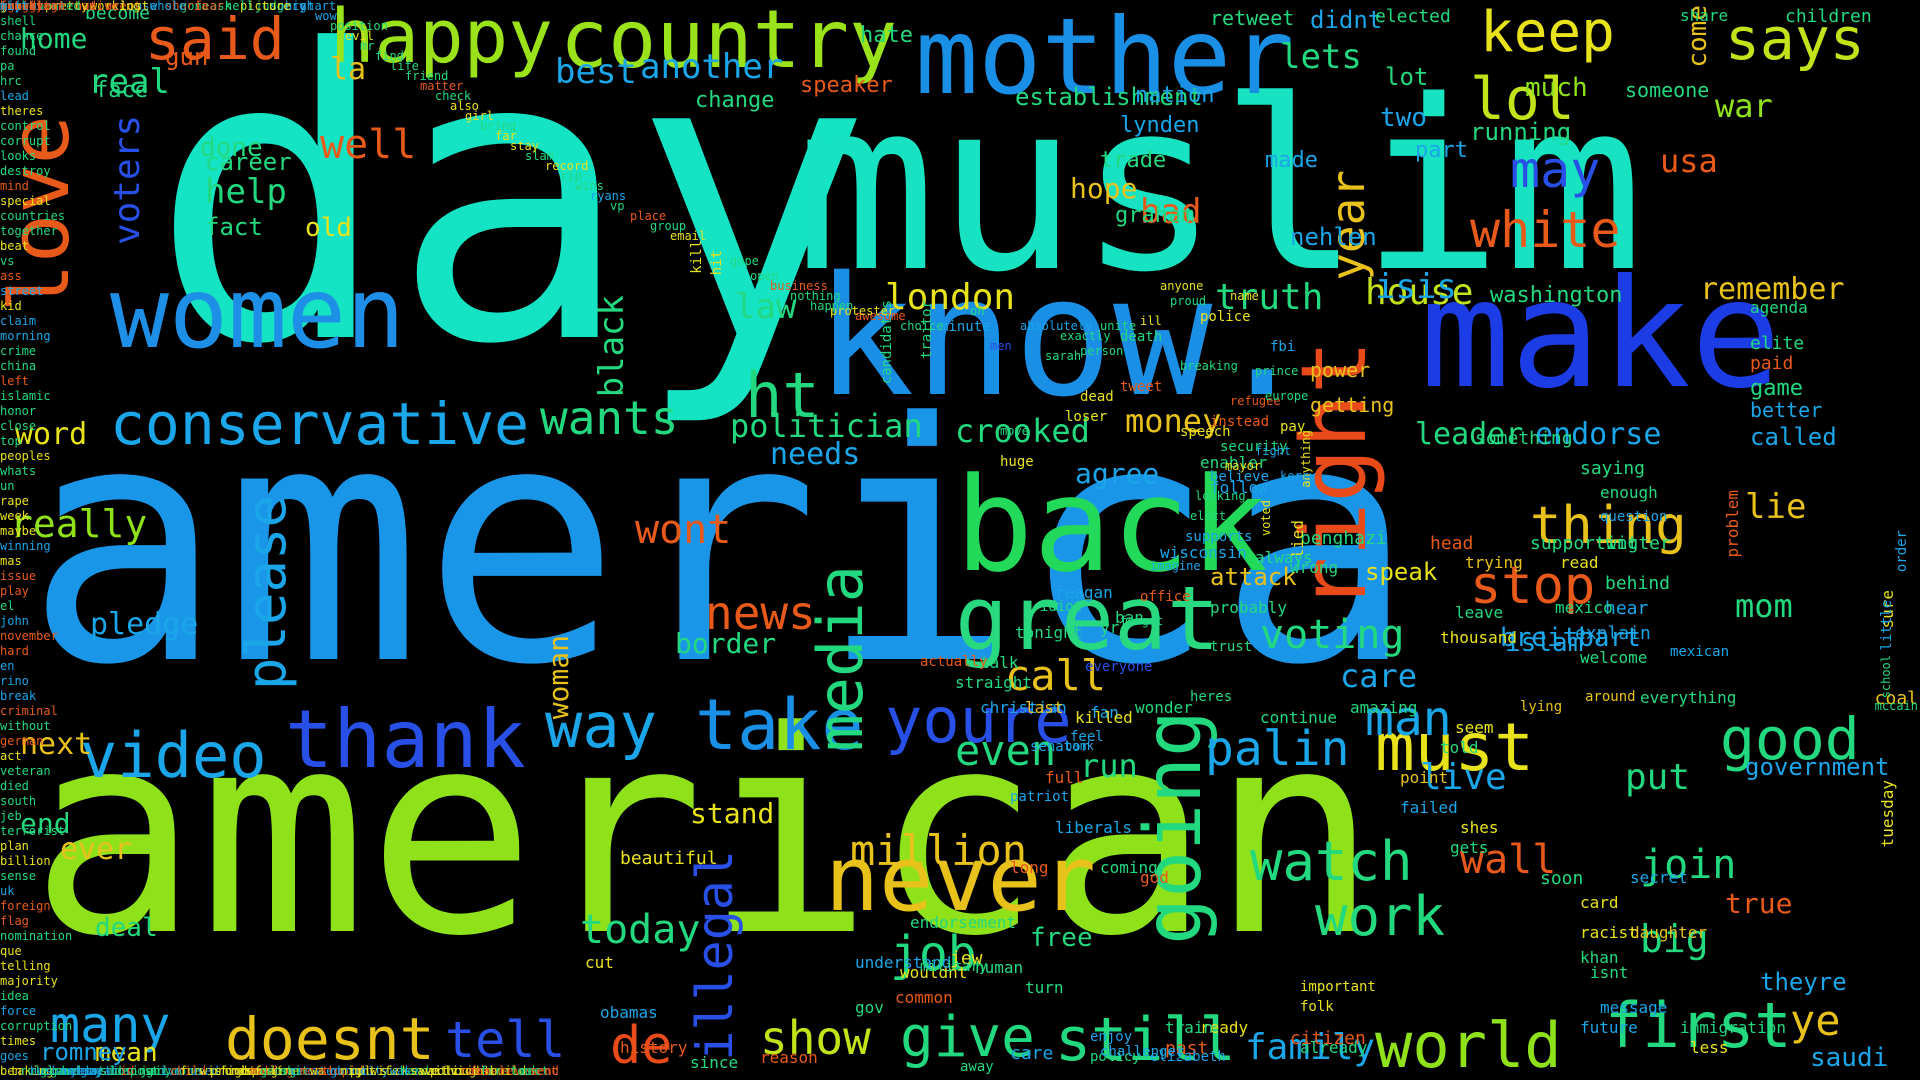 The image size is (1920, 1080). Describe the element at coordinates (18, 1041) in the screenshot. I see `word-428: times` at that location.